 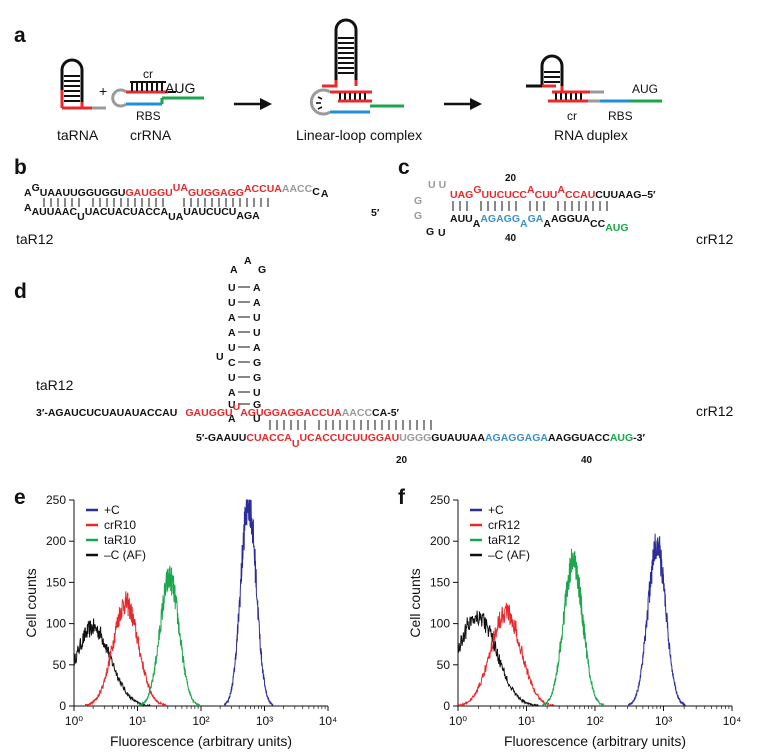 What do you see at coordinates (715, 239) in the screenshot?
I see `panel-c-name: crR12` at bounding box center [715, 239].